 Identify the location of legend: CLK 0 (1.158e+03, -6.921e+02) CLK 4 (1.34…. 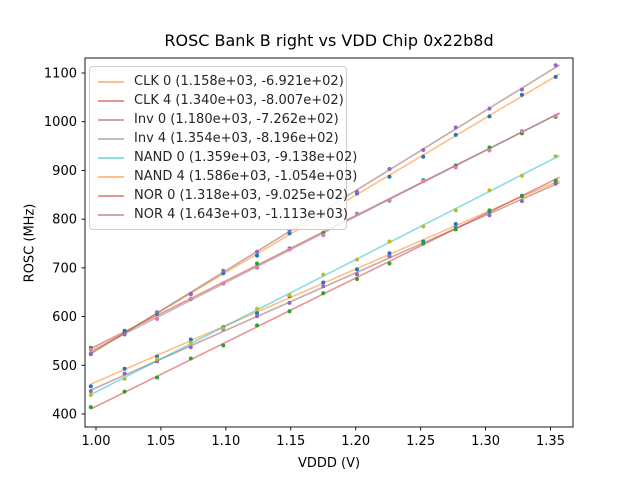
(223, 148).